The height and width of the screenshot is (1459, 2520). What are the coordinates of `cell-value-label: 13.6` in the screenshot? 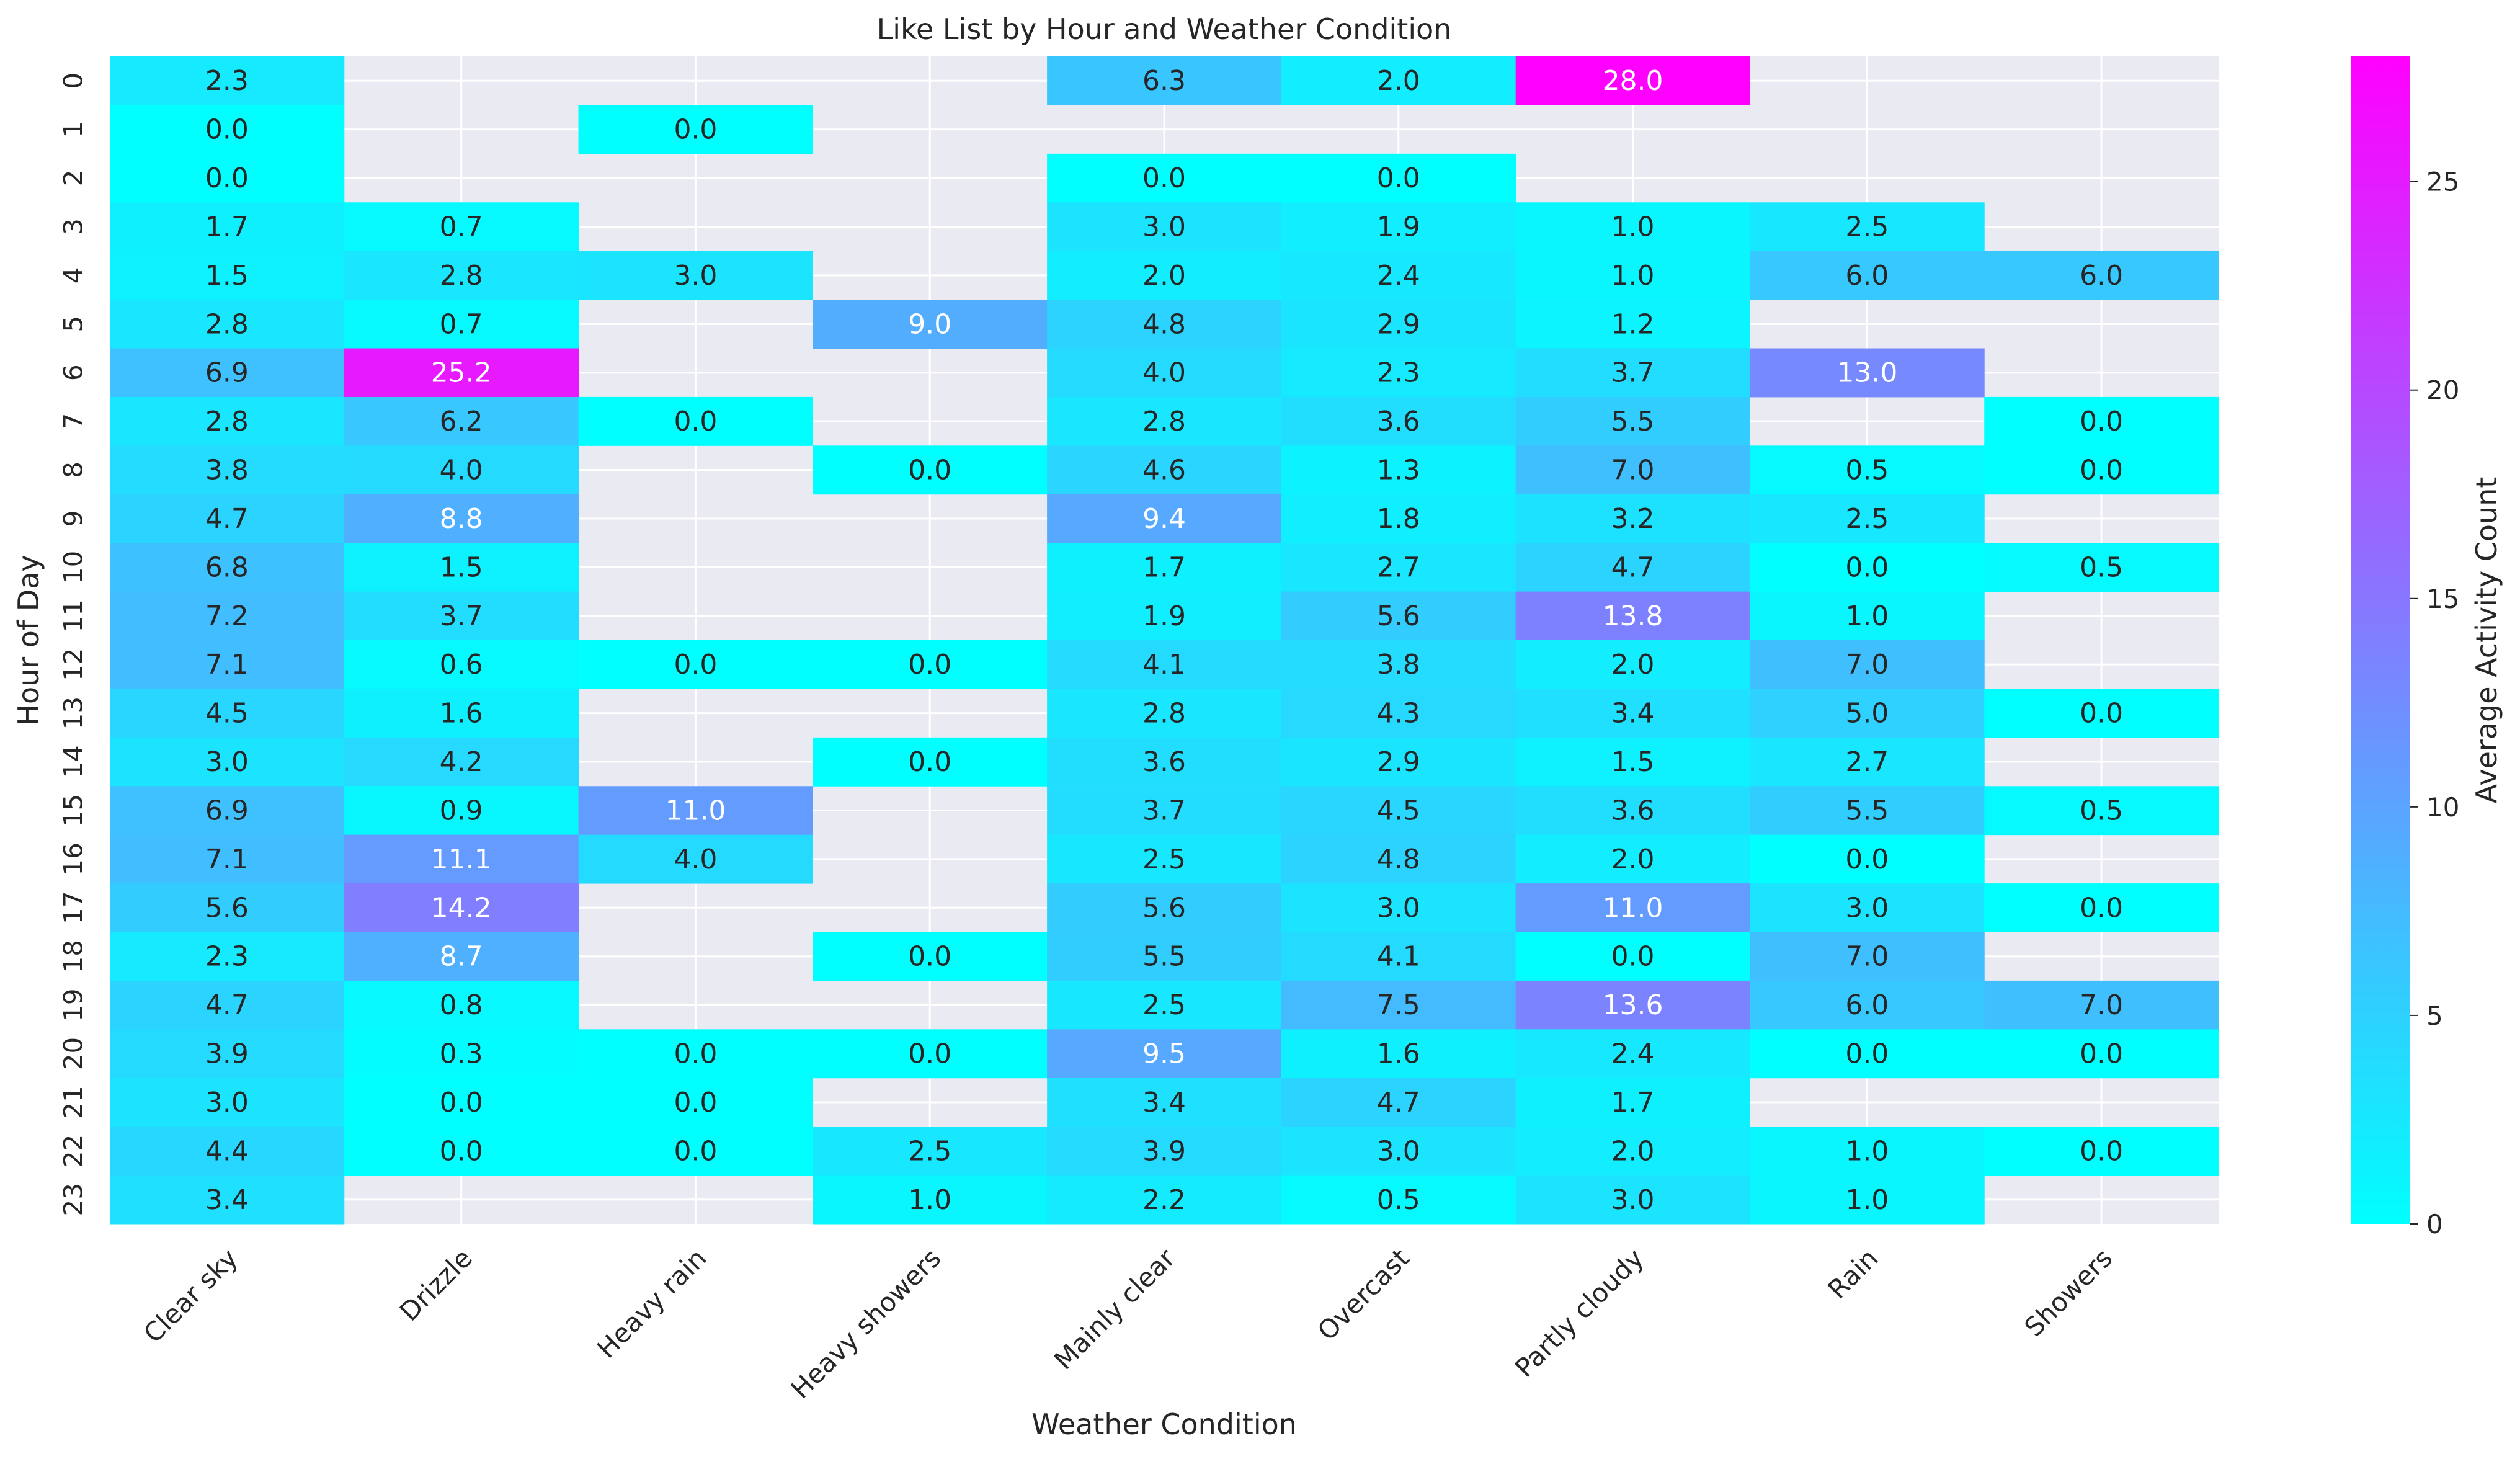 It's located at (1633, 1005).